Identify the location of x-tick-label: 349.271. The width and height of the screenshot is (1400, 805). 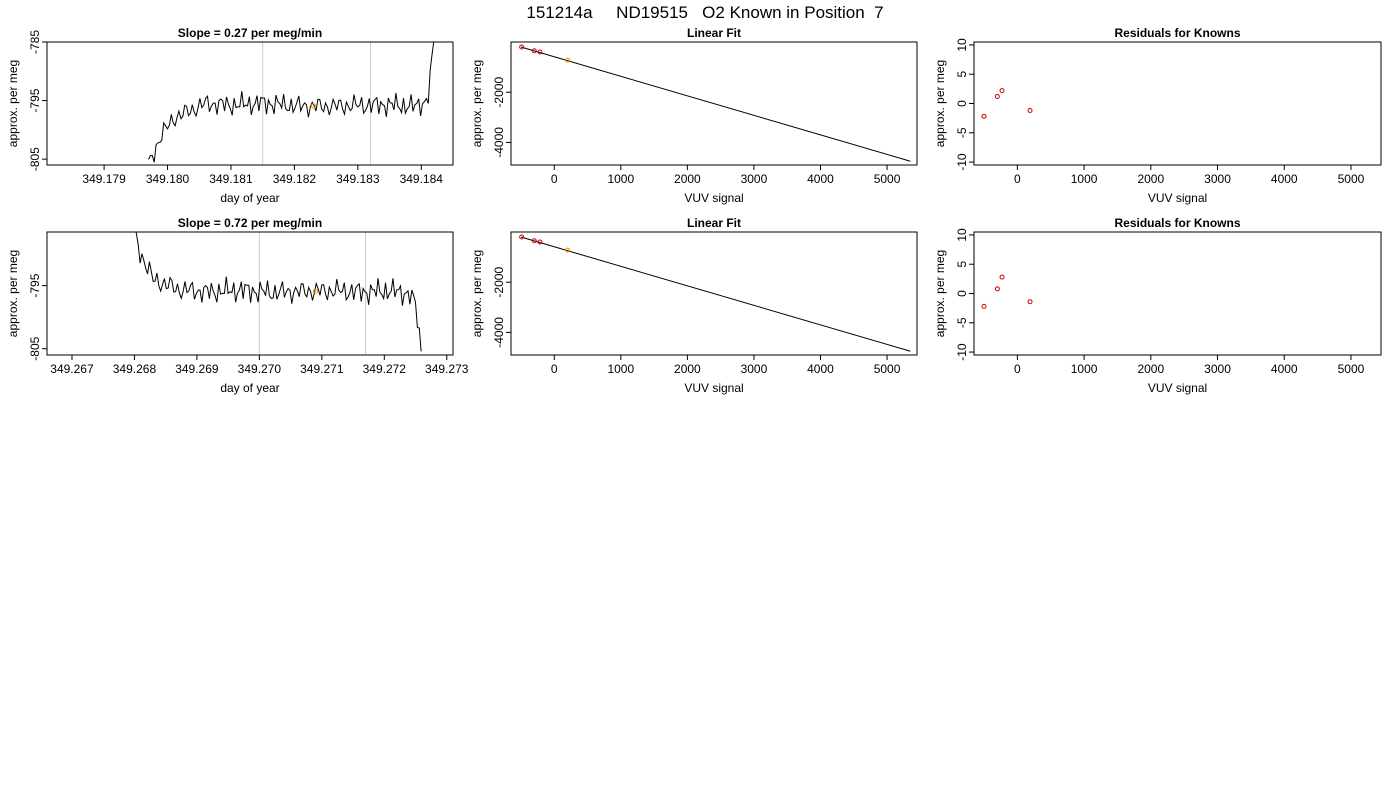
(322, 369).